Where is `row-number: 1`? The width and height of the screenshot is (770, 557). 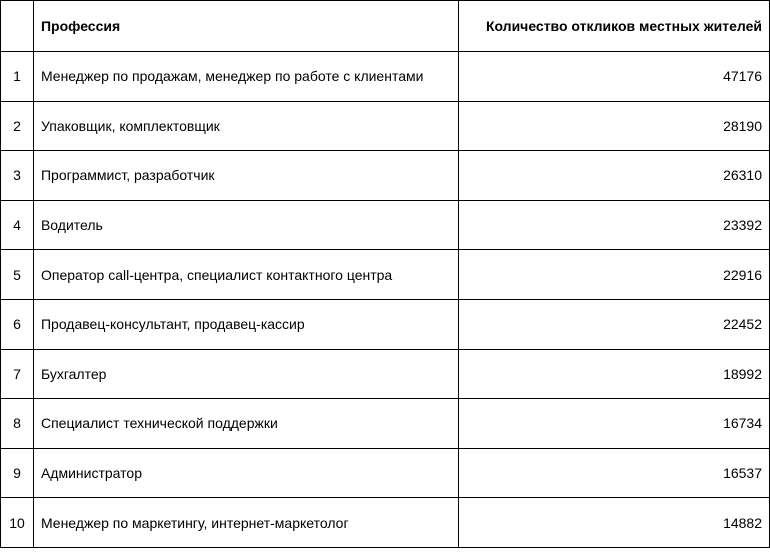 row-number: 1 is located at coordinates (17, 76).